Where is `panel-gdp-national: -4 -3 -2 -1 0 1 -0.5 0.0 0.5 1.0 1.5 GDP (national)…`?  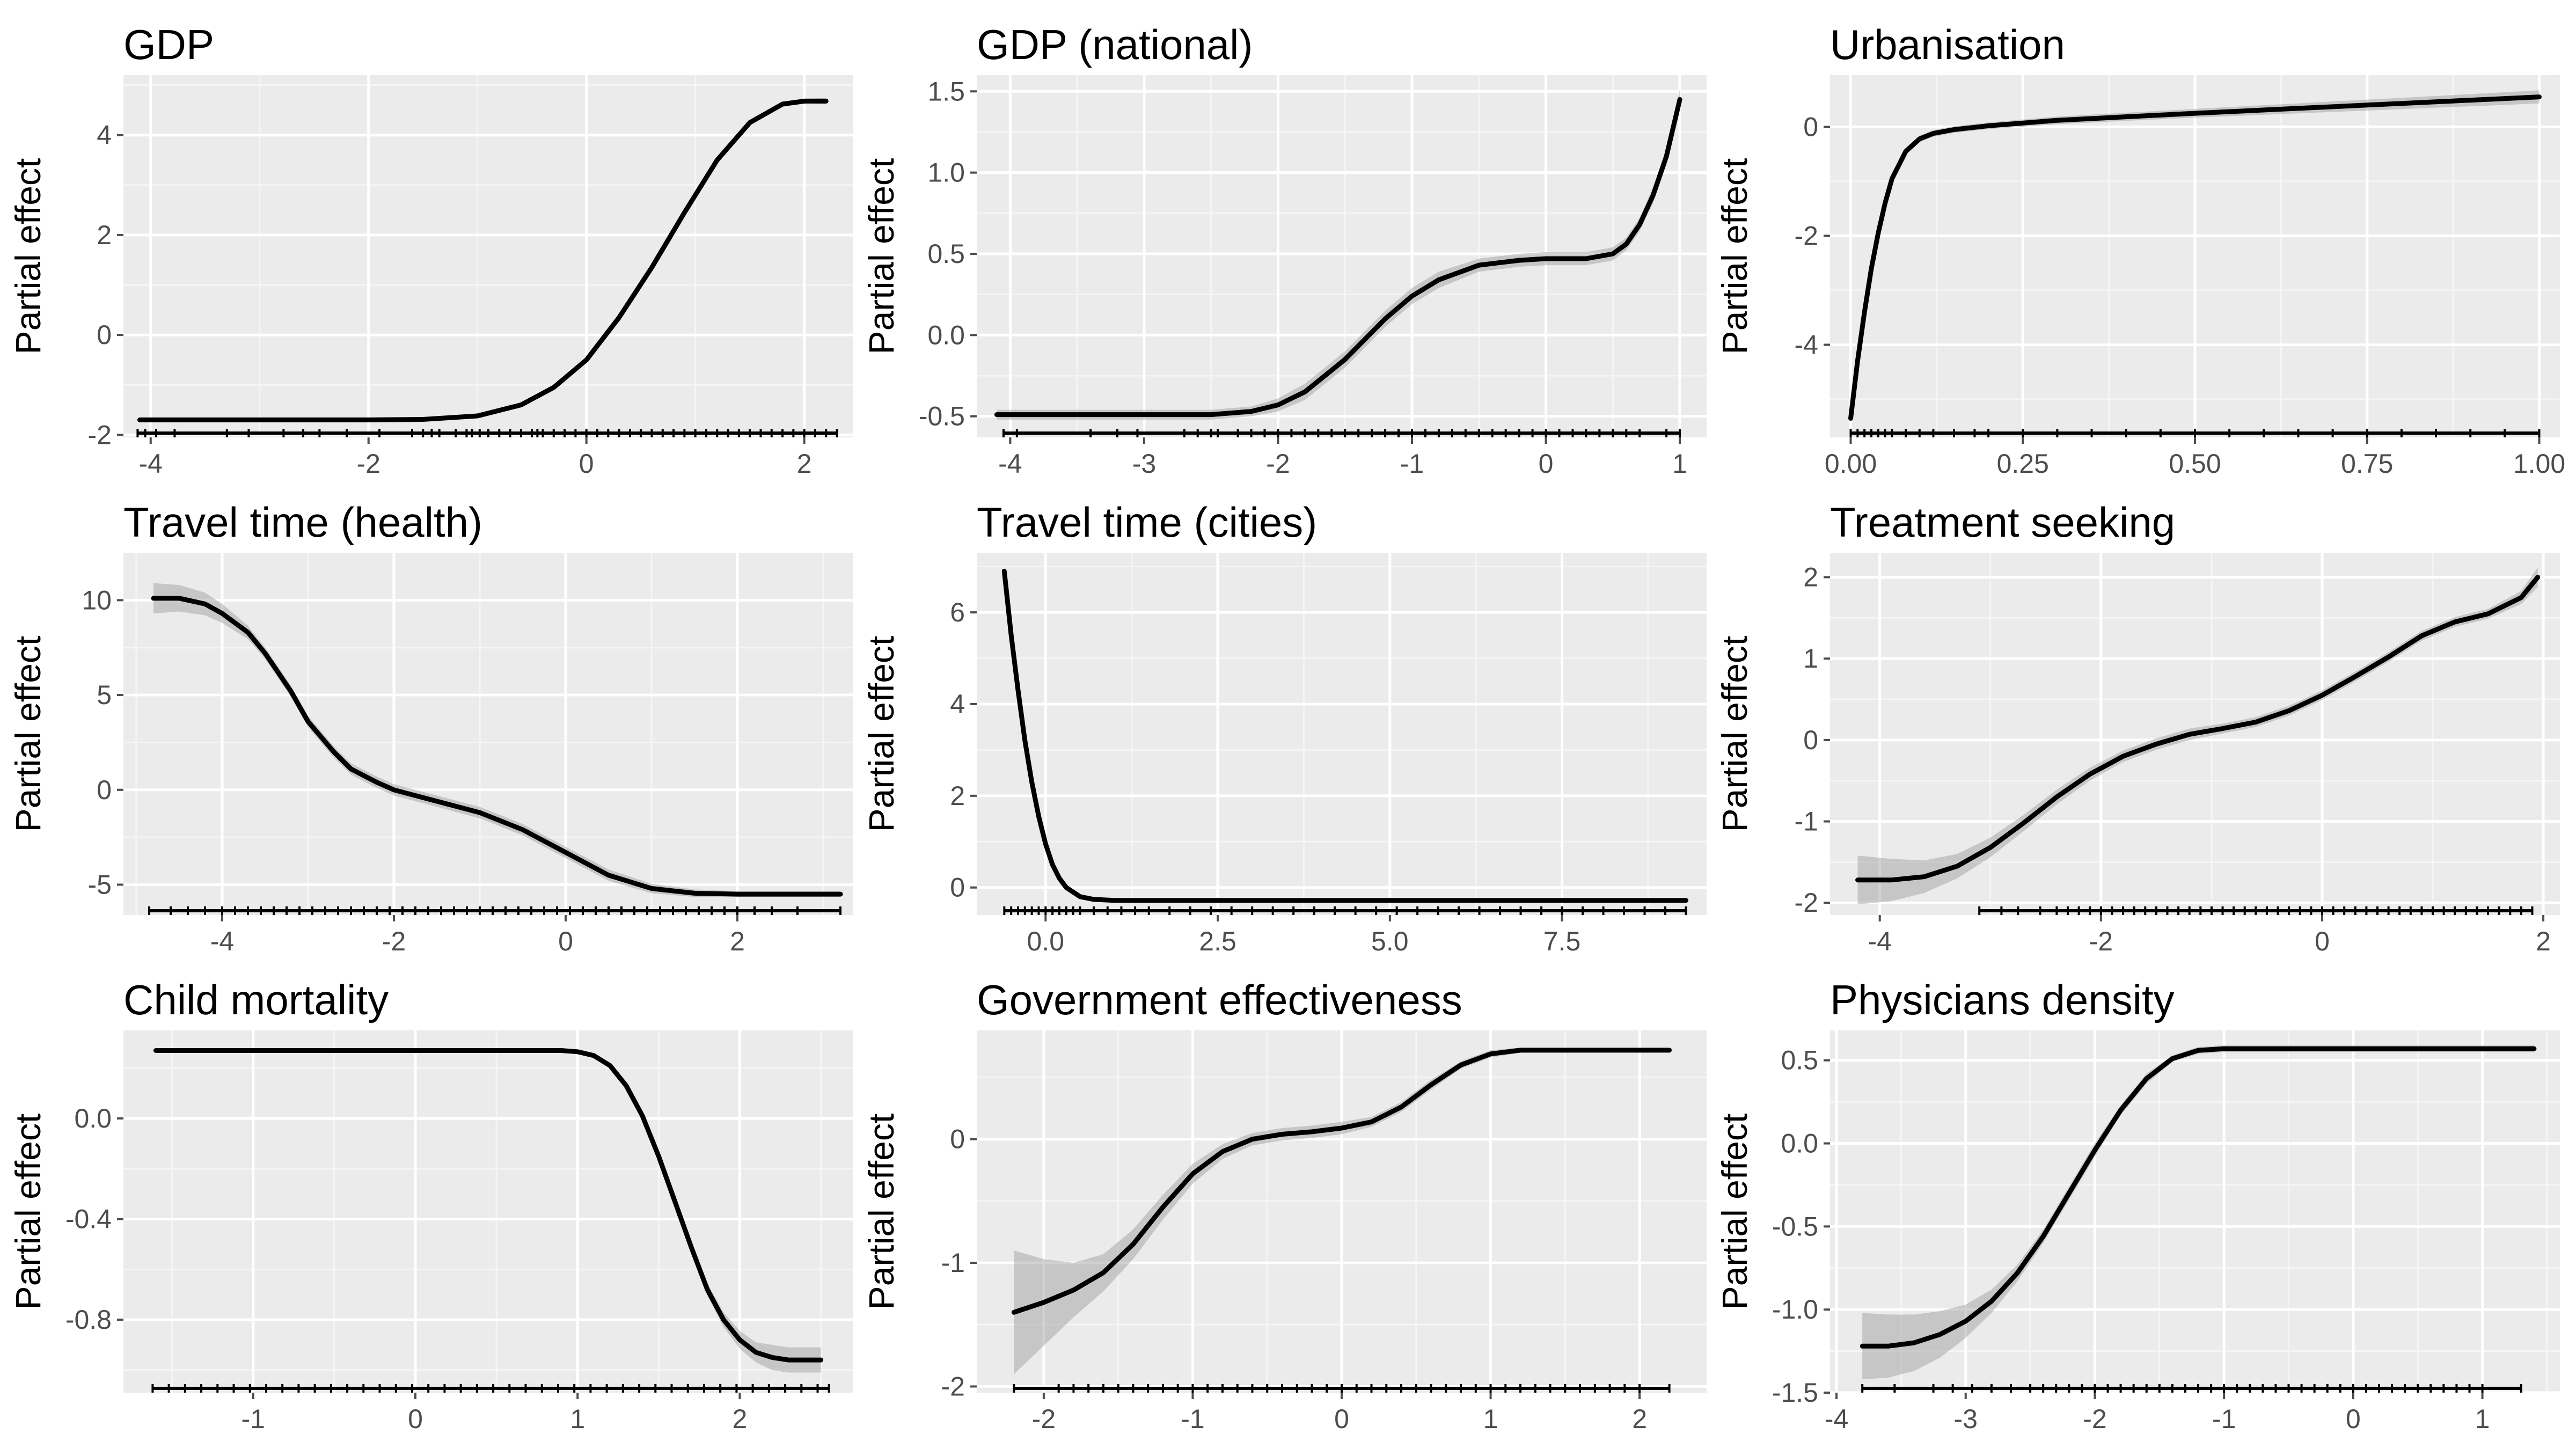
panel-gdp-national: -4 -3 -2 -1 0 1 -0.5 0.0 0.5 1.0 1.5 GDP (national)… is located at coordinates (1284, 250).